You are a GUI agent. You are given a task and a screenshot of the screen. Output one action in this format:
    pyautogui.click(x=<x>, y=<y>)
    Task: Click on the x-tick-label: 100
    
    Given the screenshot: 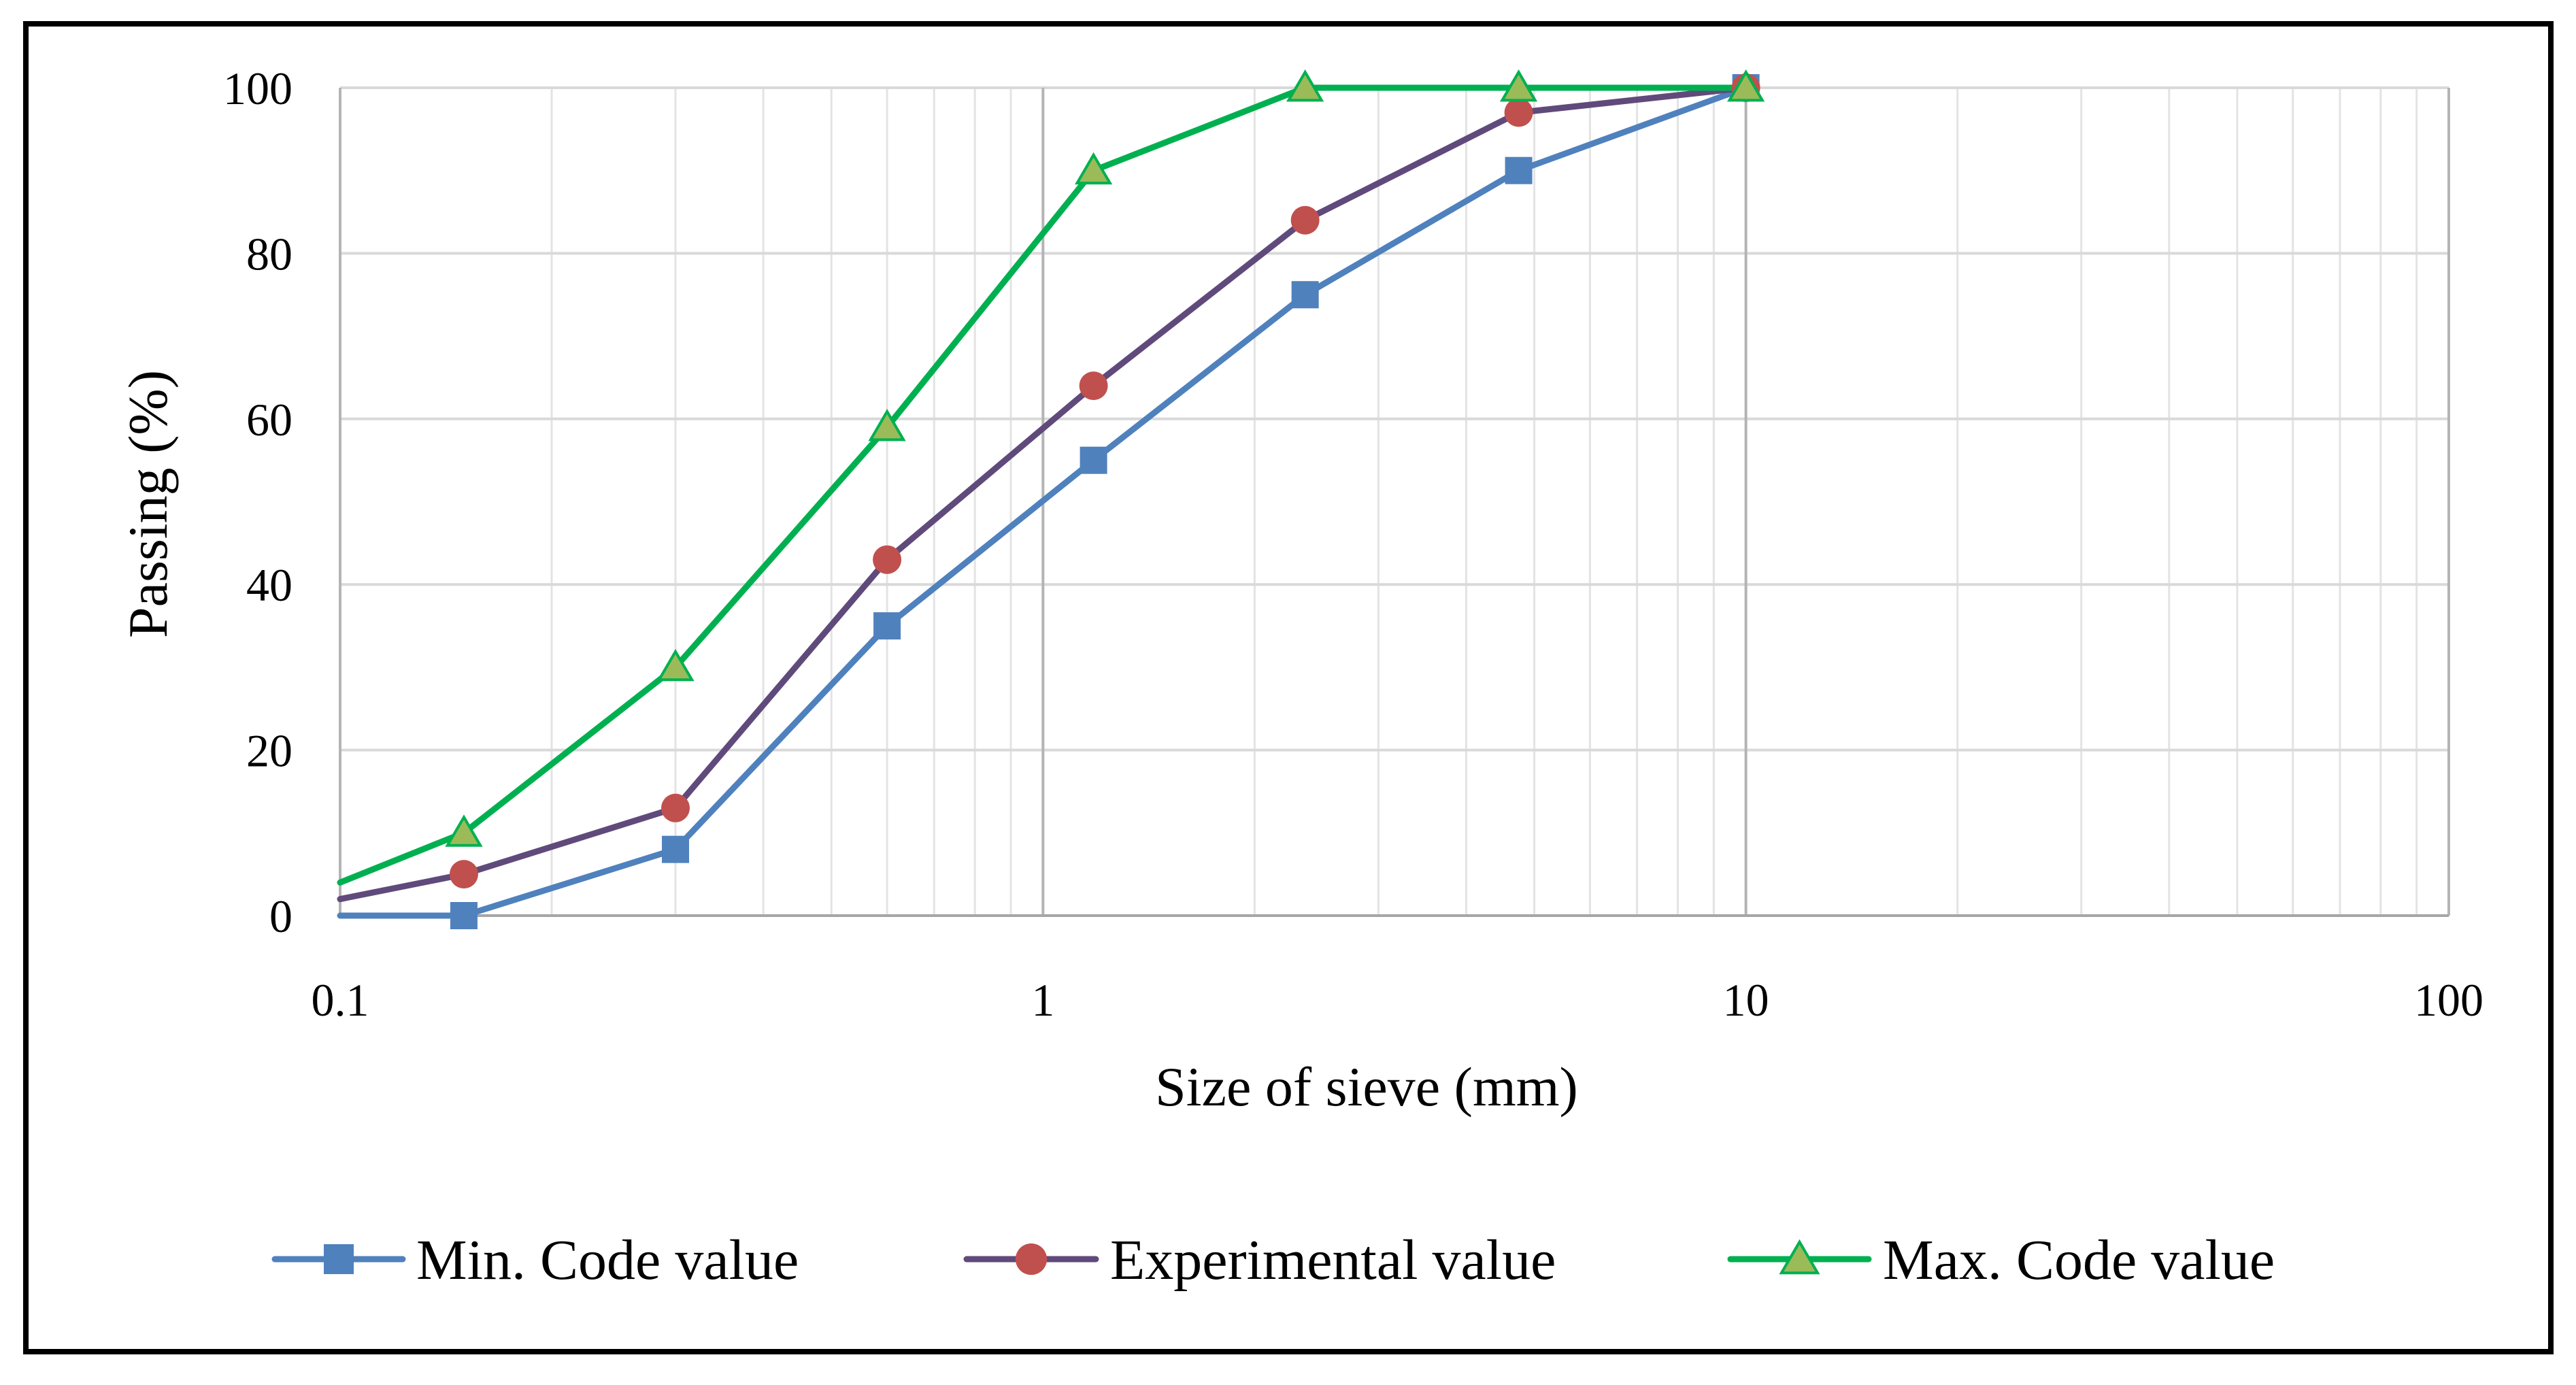 What is the action you would take?
    pyautogui.click(x=2448, y=1000)
    